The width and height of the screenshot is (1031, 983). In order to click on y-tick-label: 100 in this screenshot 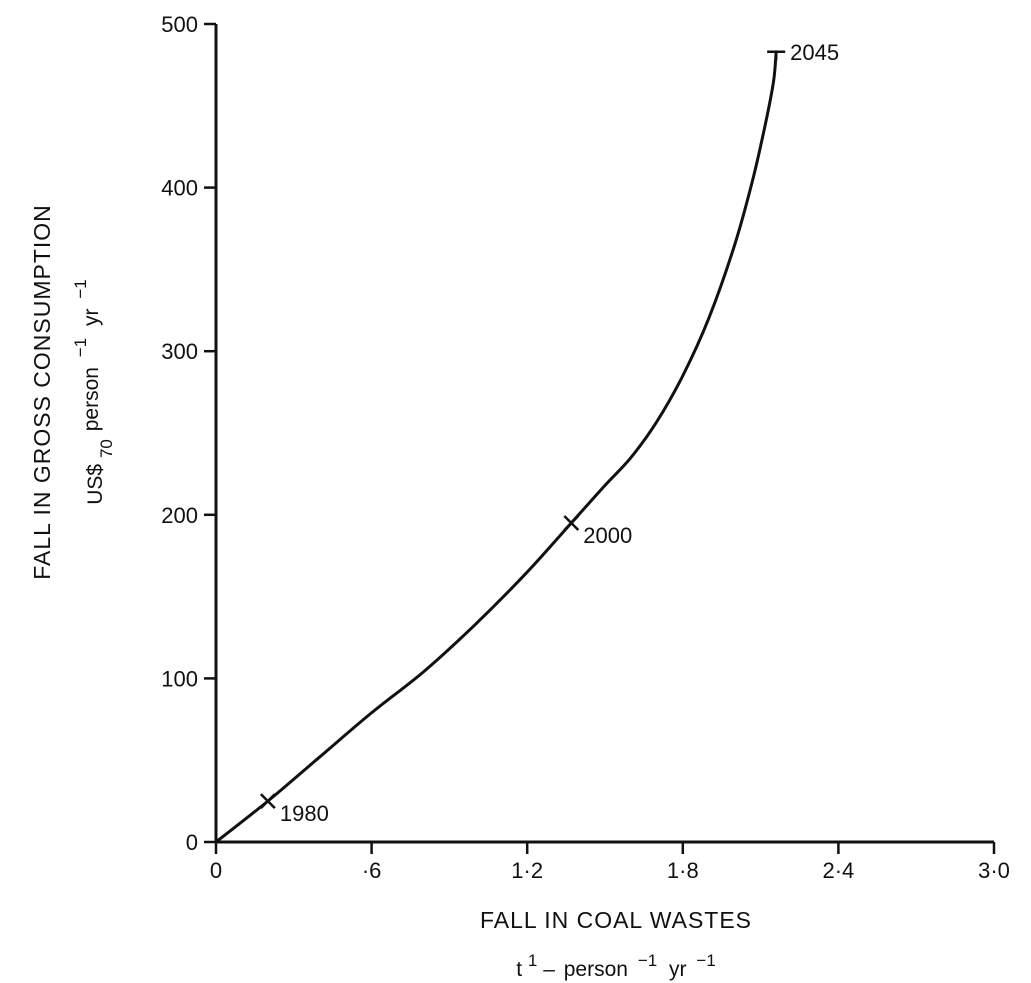, I will do `click(179, 678)`.